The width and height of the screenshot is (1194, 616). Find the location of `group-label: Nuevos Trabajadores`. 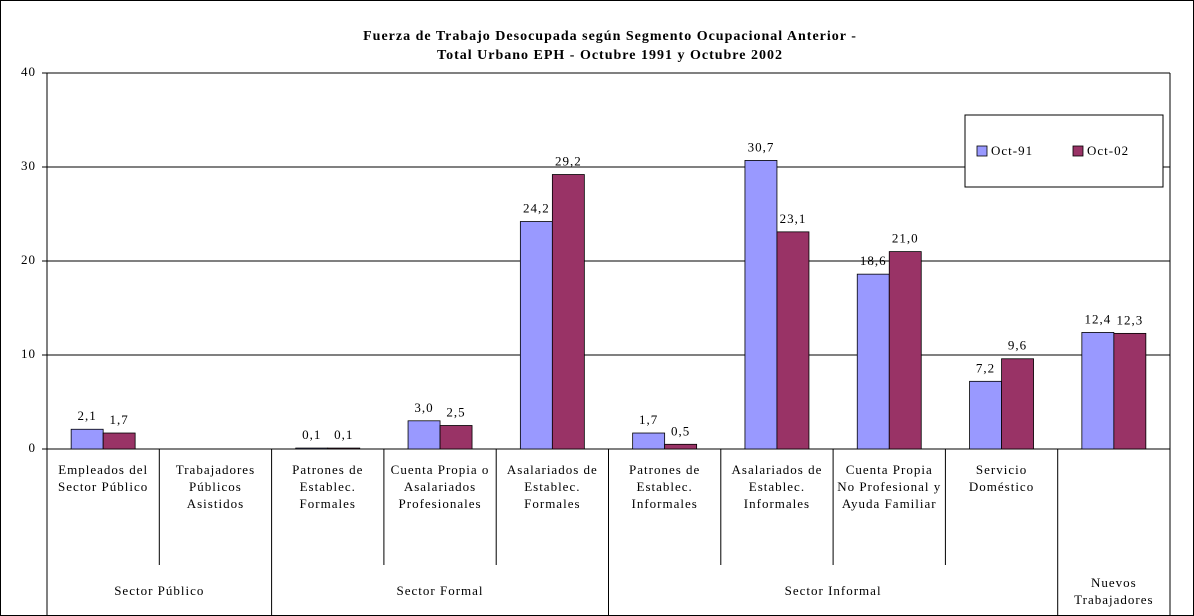

group-label: Nuevos Trabajadores is located at coordinates (1114, 590).